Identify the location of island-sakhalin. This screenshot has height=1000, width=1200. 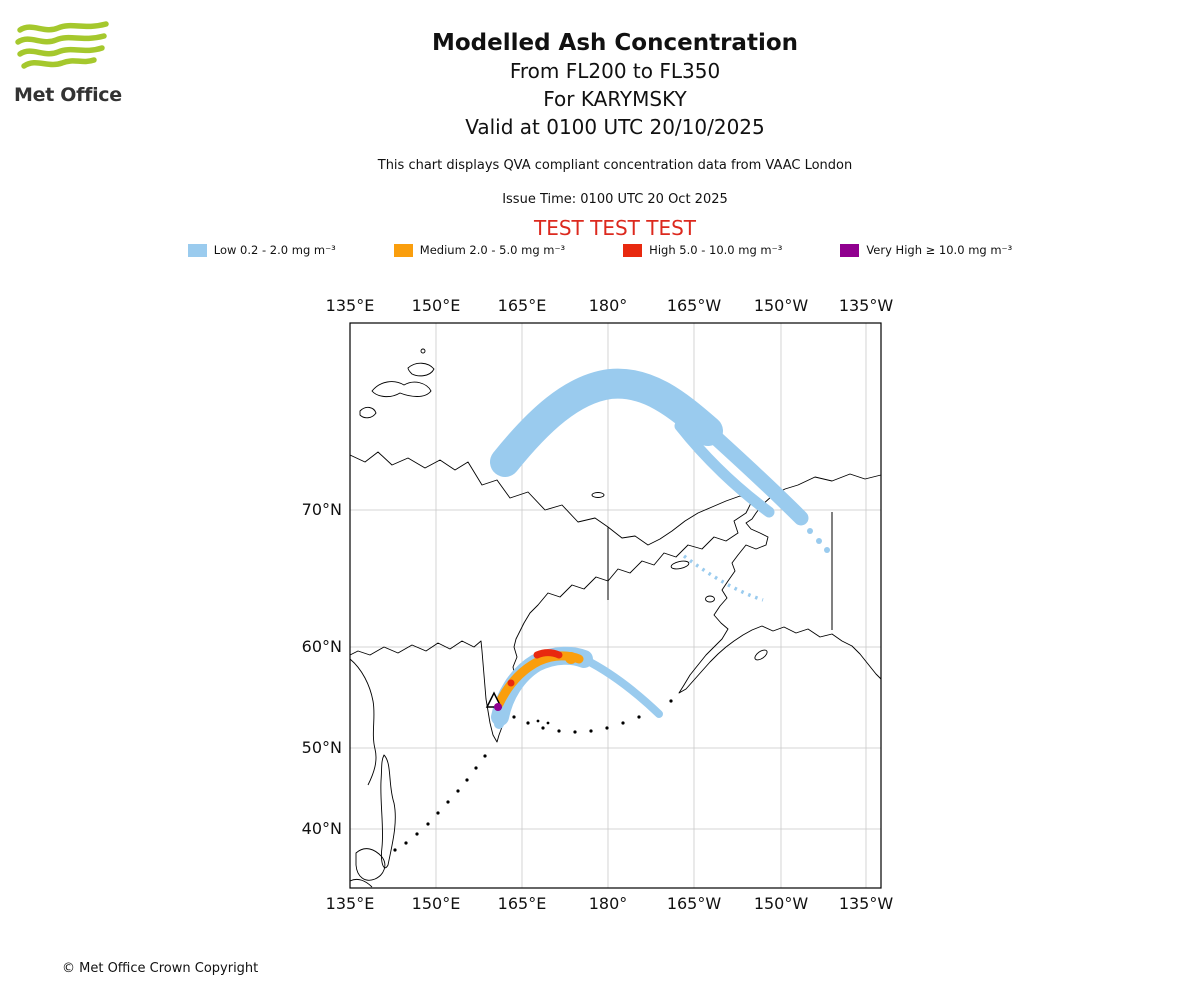
(388, 811).